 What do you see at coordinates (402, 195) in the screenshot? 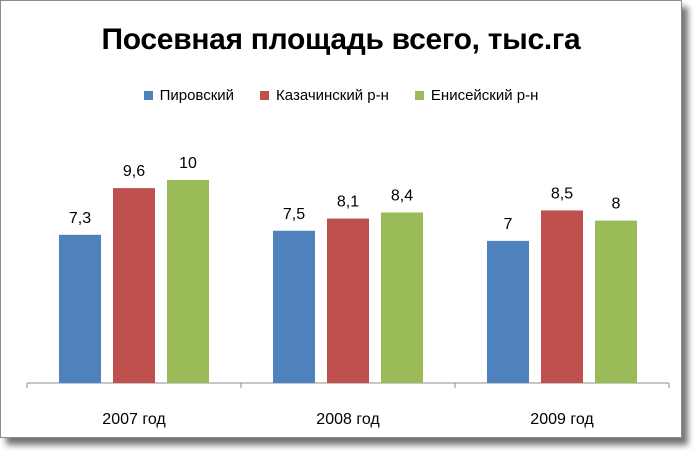
I see `data-label: 8,4` at bounding box center [402, 195].